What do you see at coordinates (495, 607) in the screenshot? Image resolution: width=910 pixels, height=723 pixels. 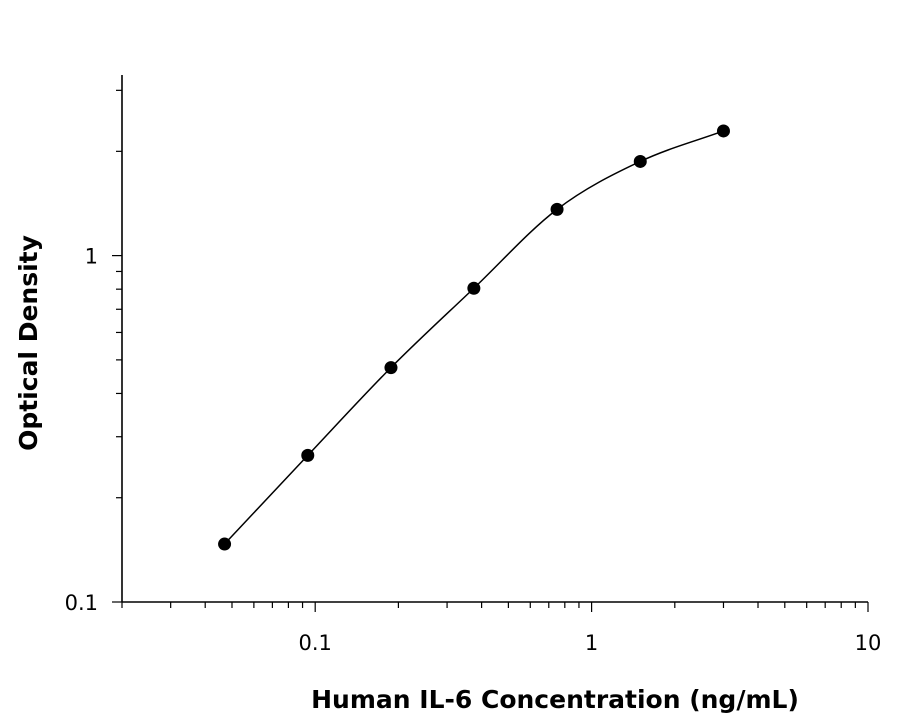 I see `x-axis-ticks` at bounding box center [495, 607].